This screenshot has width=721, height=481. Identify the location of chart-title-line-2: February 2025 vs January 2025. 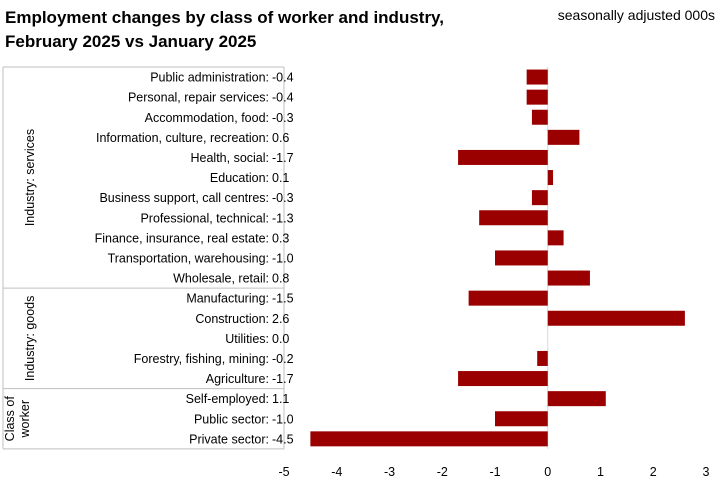
(131, 41).